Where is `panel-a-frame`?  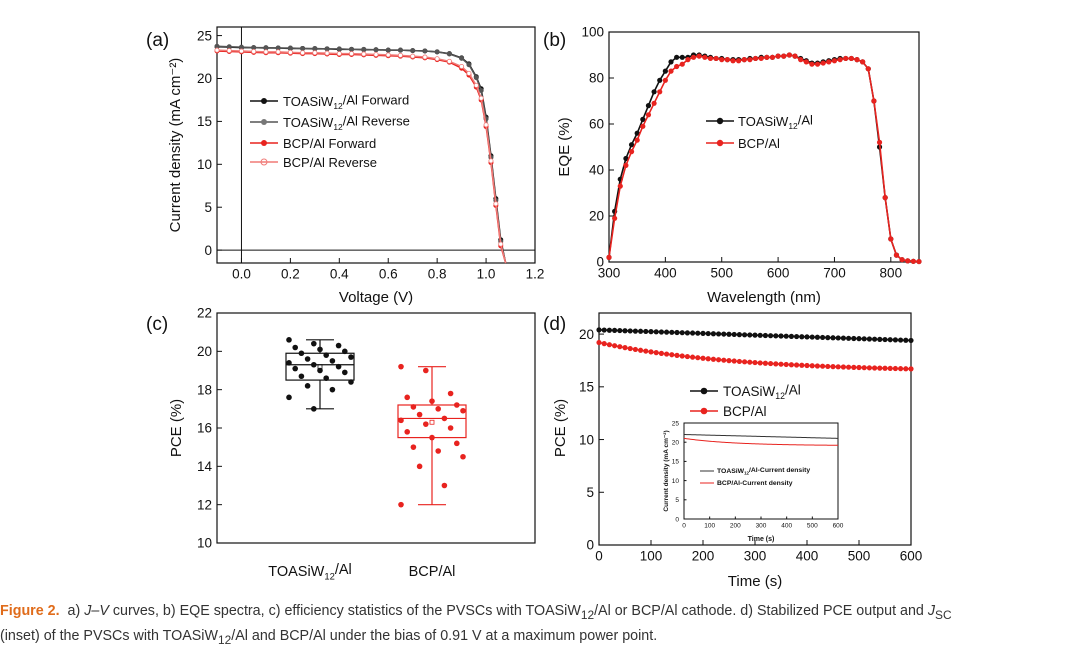 panel-a-frame is located at coordinates (376, 145).